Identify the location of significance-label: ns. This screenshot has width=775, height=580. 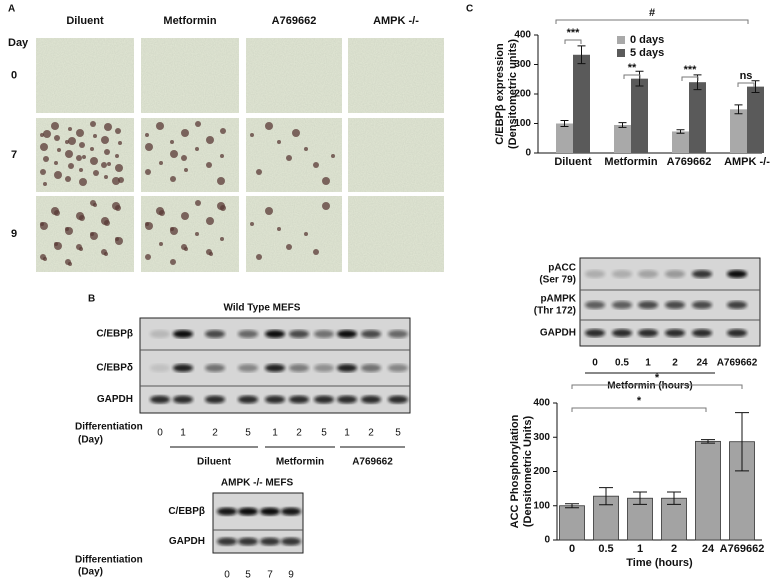
(746, 76).